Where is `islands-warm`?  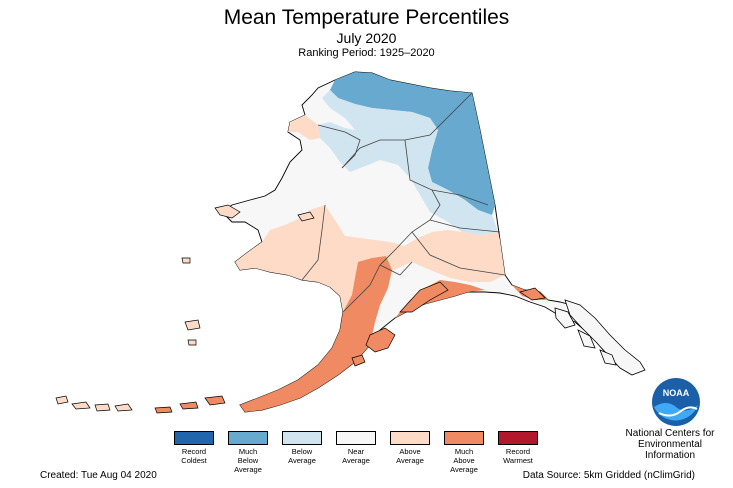
islands-warm is located at coordinates (350, 347).